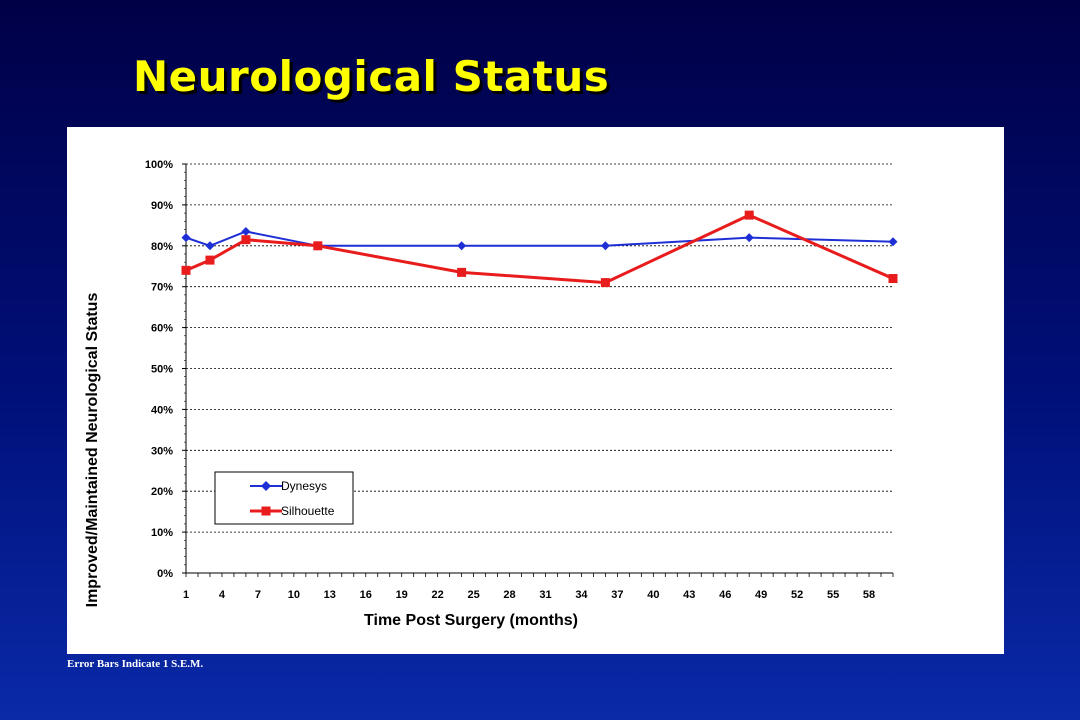 The height and width of the screenshot is (720, 1080). What do you see at coordinates (162, 329) in the screenshot?
I see `y-tick-label: 60%` at bounding box center [162, 329].